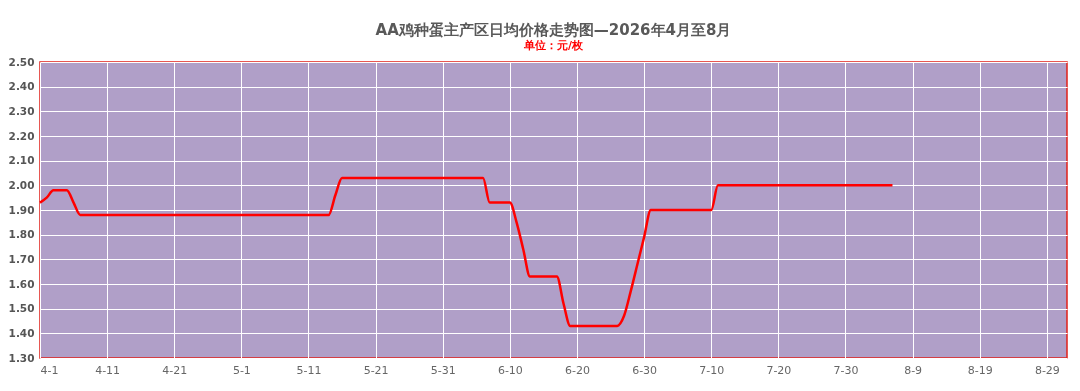  I want to click on y-tick-label: 1.40, so click(21, 332).